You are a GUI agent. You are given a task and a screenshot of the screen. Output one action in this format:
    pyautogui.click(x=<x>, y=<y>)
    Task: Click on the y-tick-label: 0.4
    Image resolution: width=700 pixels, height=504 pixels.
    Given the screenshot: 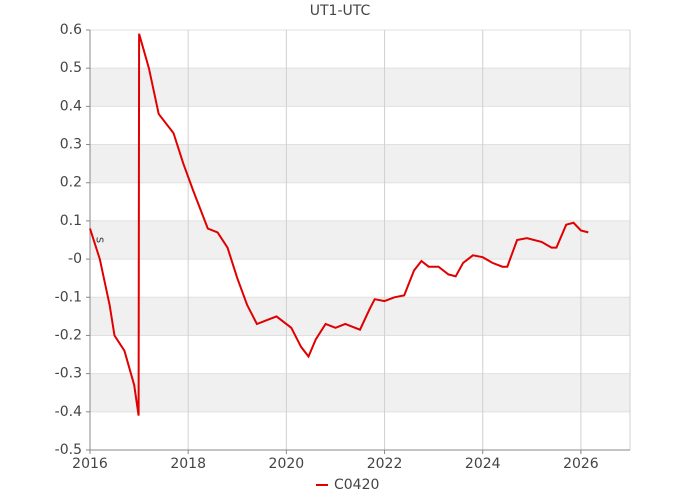 What is the action you would take?
    pyautogui.click(x=71, y=106)
    